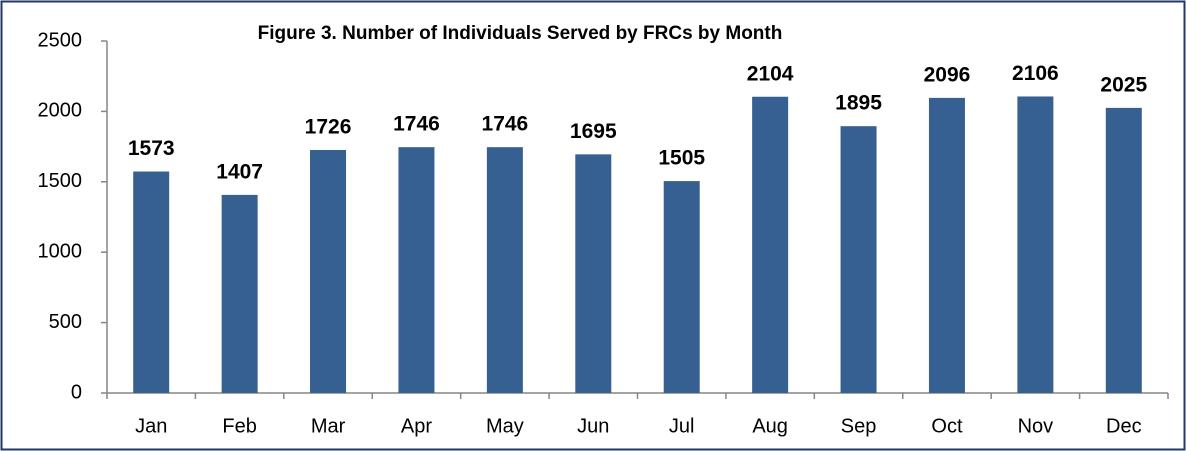 Image resolution: width=1186 pixels, height=451 pixels. Describe the element at coordinates (60, 251) in the screenshot. I see `y-tick-label: 1000` at that location.